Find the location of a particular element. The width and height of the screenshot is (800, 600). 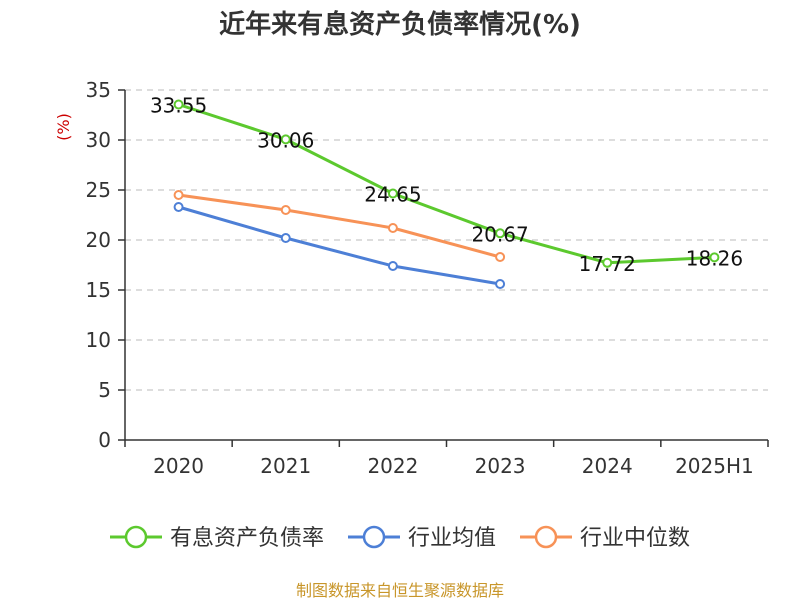

data-label: 33.55 is located at coordinates (178, 106).